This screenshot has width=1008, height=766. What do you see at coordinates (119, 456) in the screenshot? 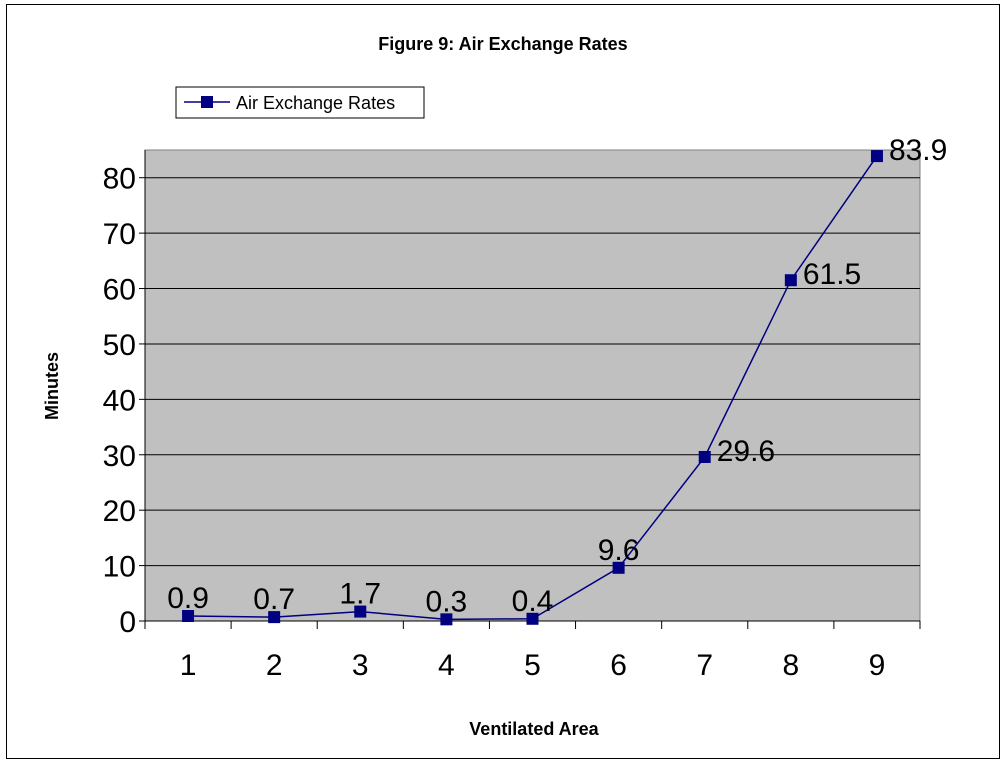
I see `y-tick-label: 30` at bounding box center [119, 456].